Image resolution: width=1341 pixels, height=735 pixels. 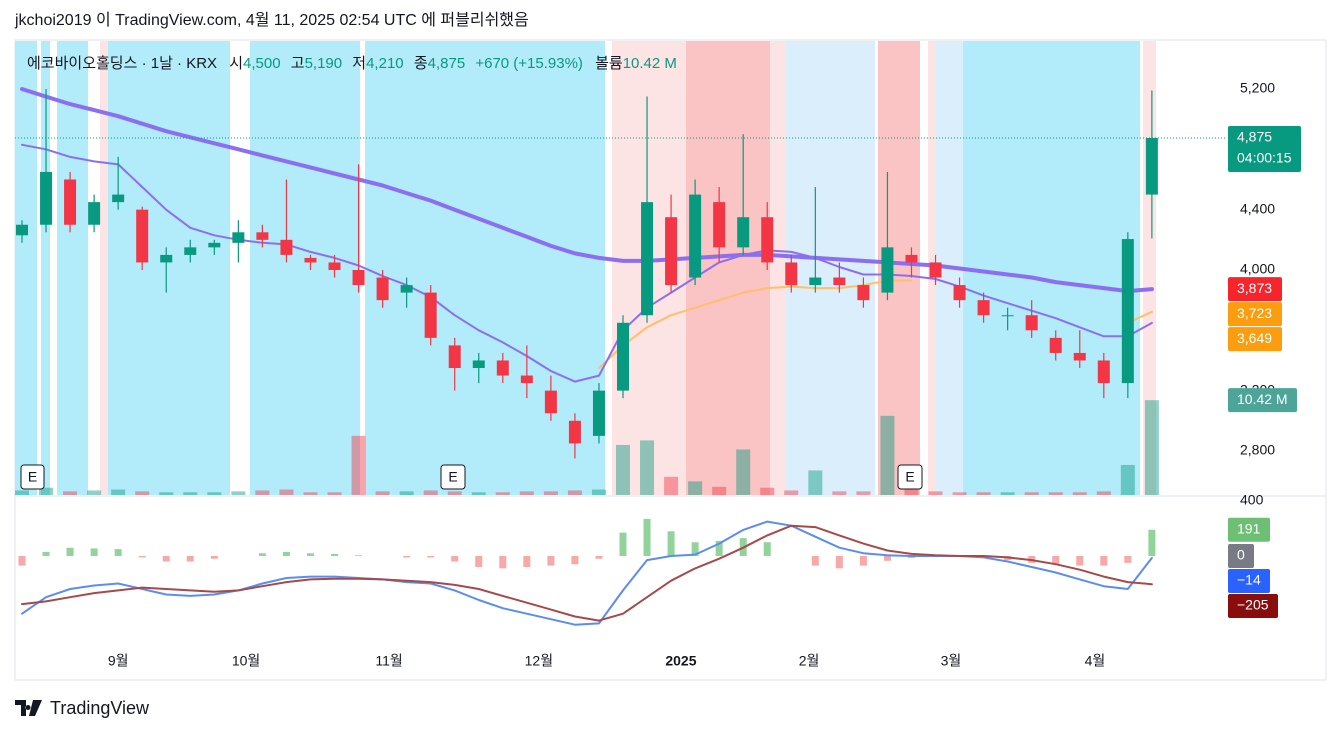 What do you see at coordinates (1253, 605) in the screenshot?
I see `price-label-text: −205` at bounding box center [1253, 605].